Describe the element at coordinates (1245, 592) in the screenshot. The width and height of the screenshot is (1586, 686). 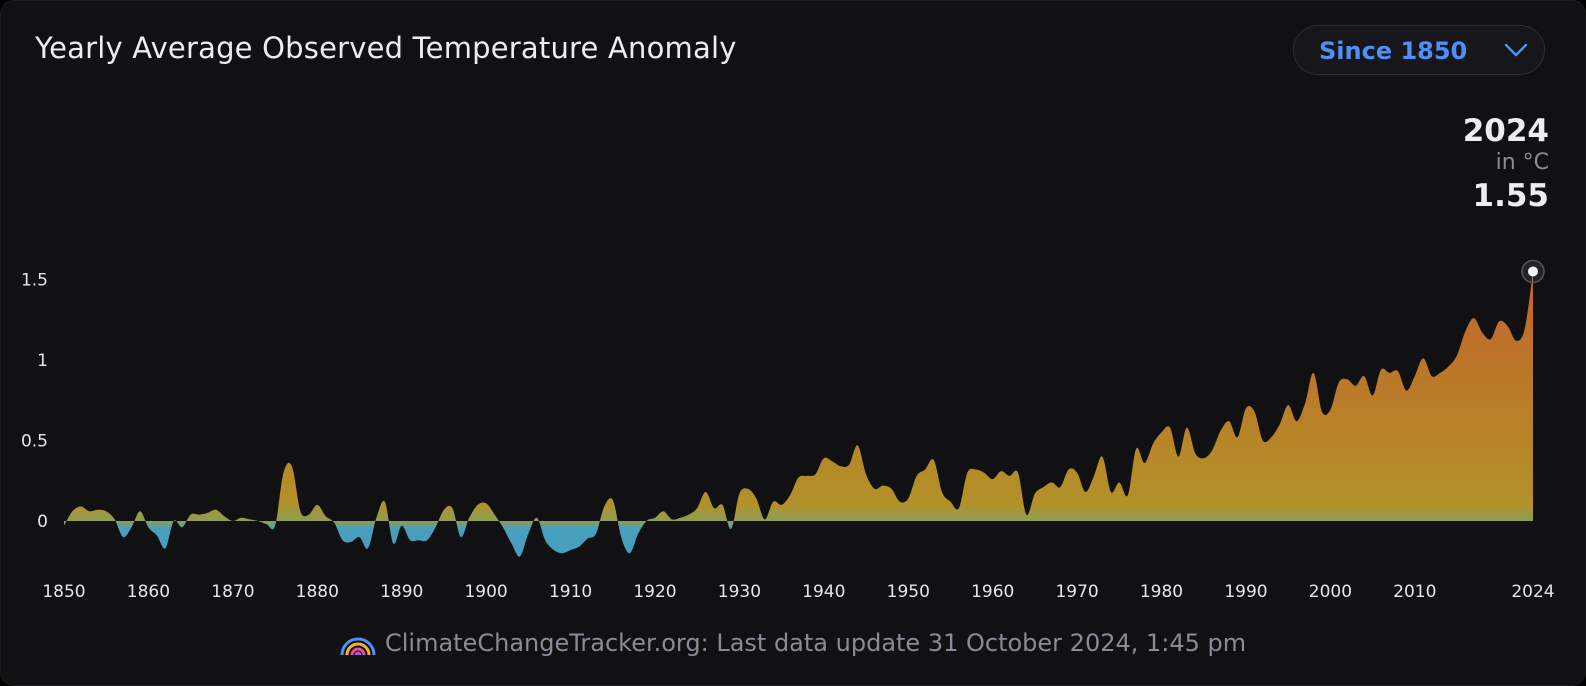
I see `x-tick-label: 1990` at that location.